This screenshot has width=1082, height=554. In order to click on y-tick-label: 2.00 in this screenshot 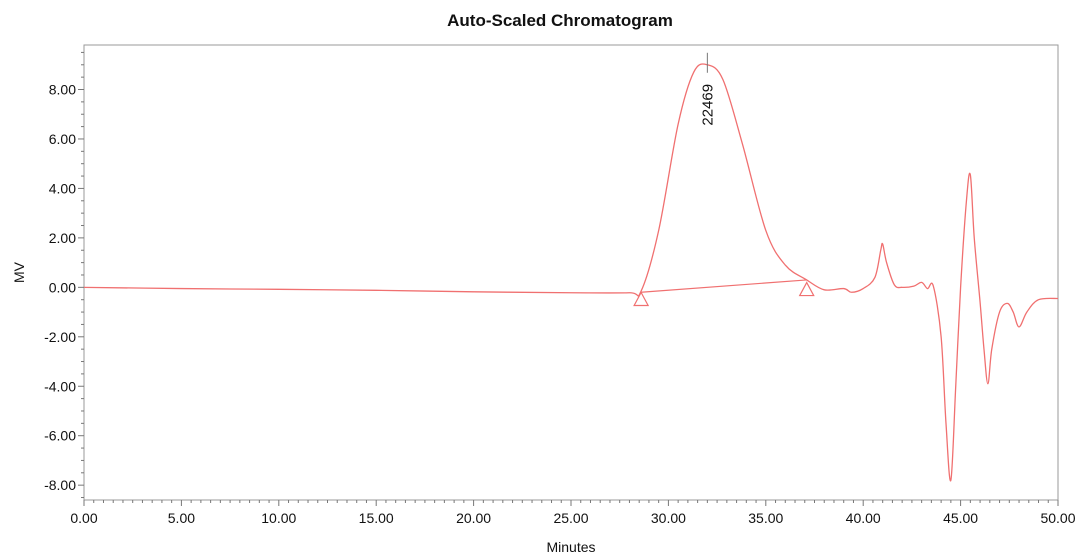, I will do `click(62, 238)`.